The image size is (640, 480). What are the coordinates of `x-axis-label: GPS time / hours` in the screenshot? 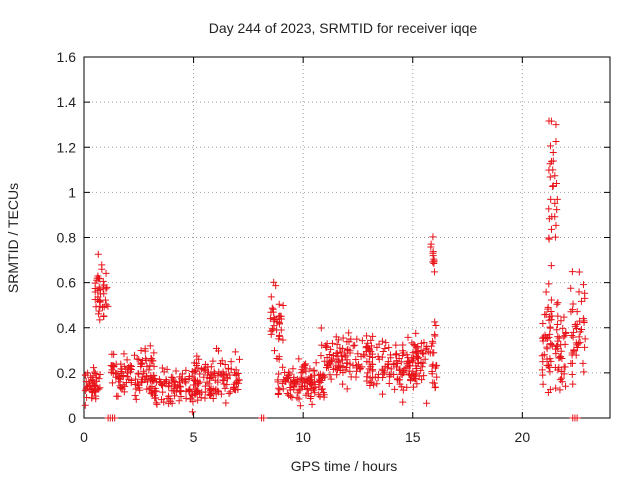 It's located at (344, 466).